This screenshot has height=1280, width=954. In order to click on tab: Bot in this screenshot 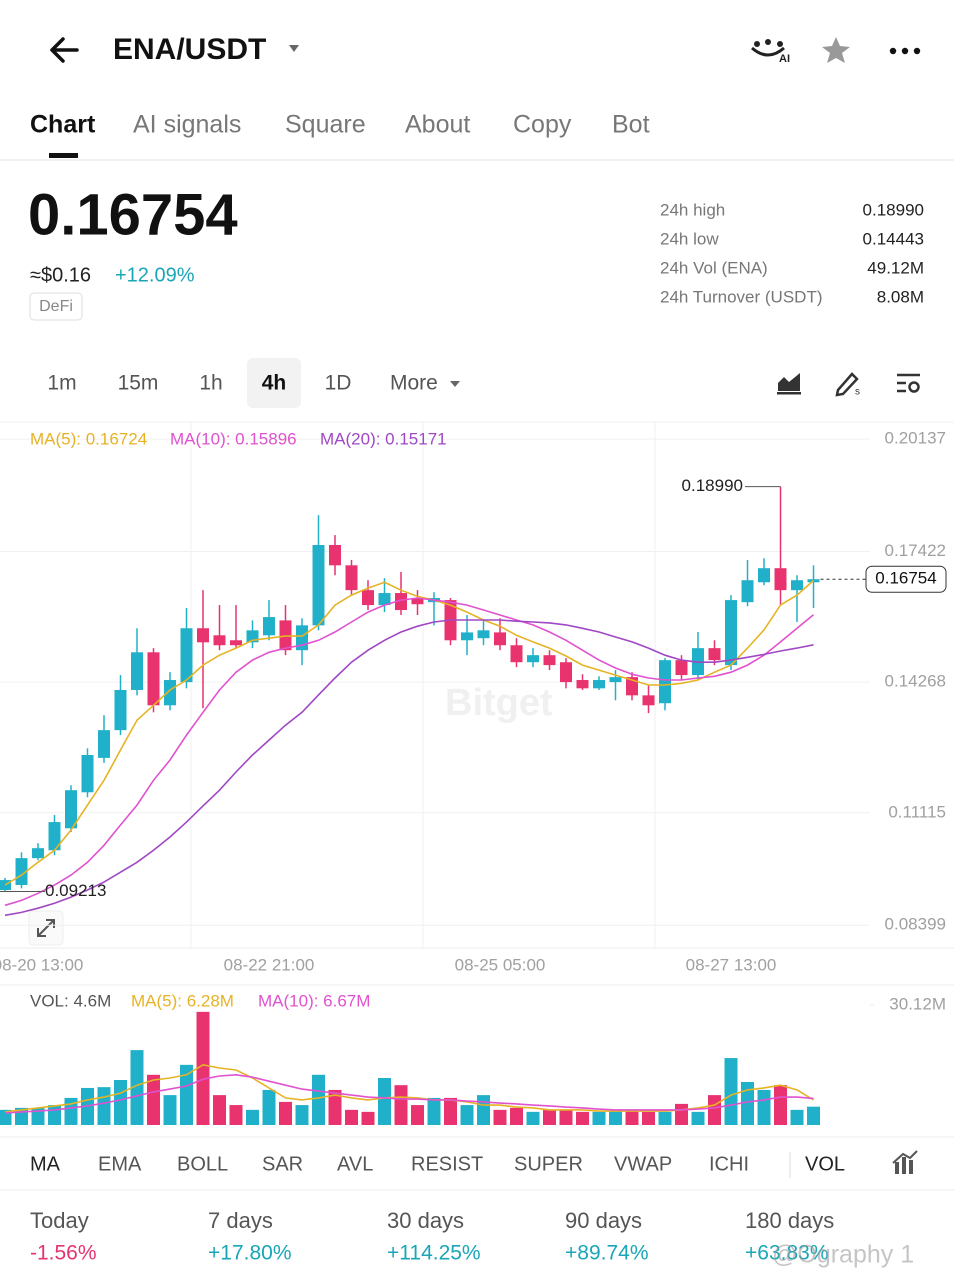, I will do `click(631, 125)`.